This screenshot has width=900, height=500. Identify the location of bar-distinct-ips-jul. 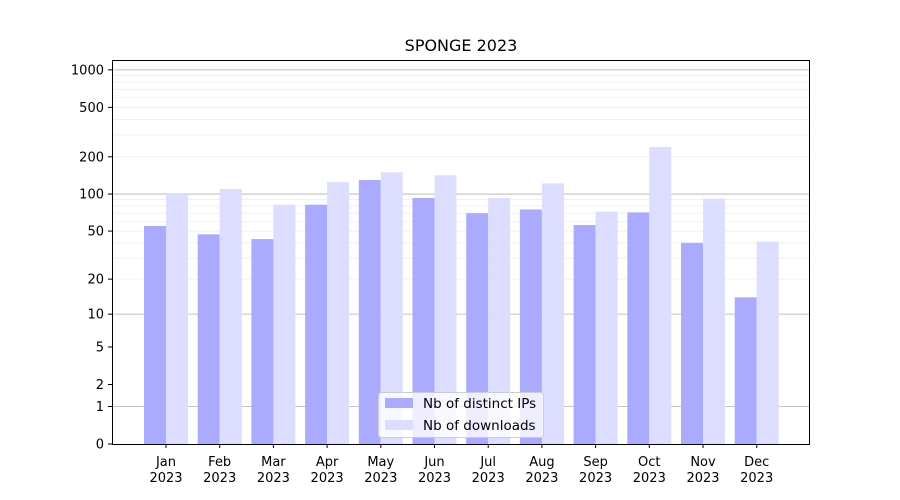
(477, 328).